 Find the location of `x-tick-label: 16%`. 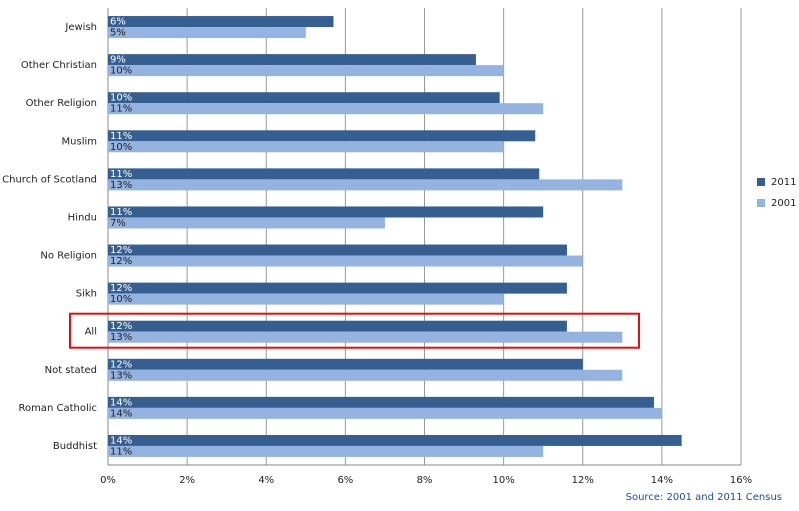

x-tick-label: 16% is located at coordinates (741, 480).